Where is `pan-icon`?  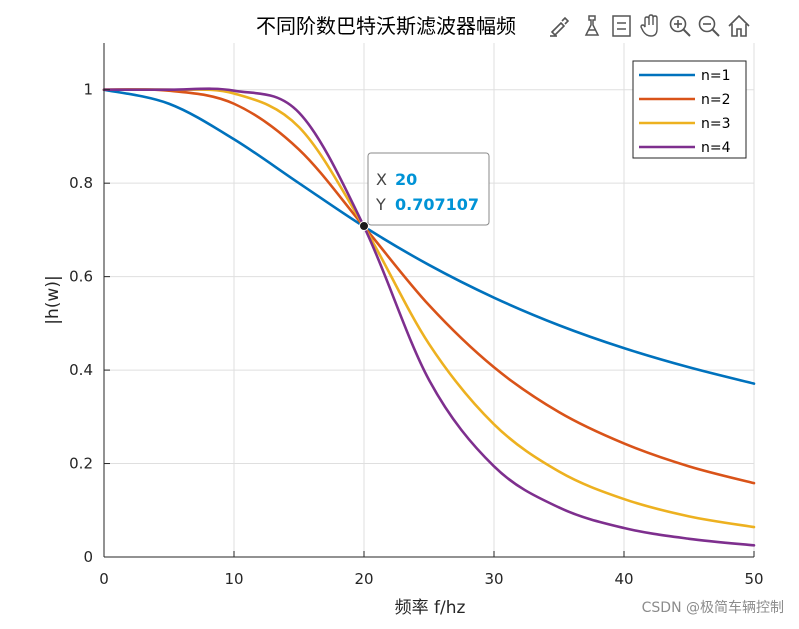 pan-icon is located at coordinates (650, 26).